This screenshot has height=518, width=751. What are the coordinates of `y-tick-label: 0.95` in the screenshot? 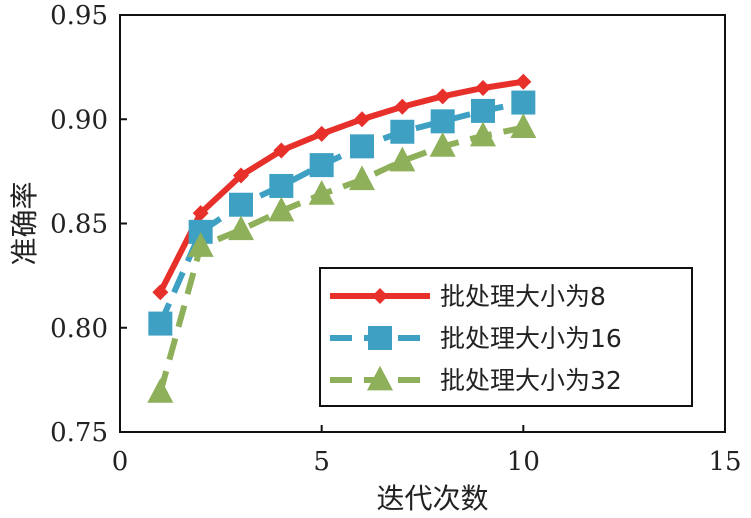 It's located at (79, 16).